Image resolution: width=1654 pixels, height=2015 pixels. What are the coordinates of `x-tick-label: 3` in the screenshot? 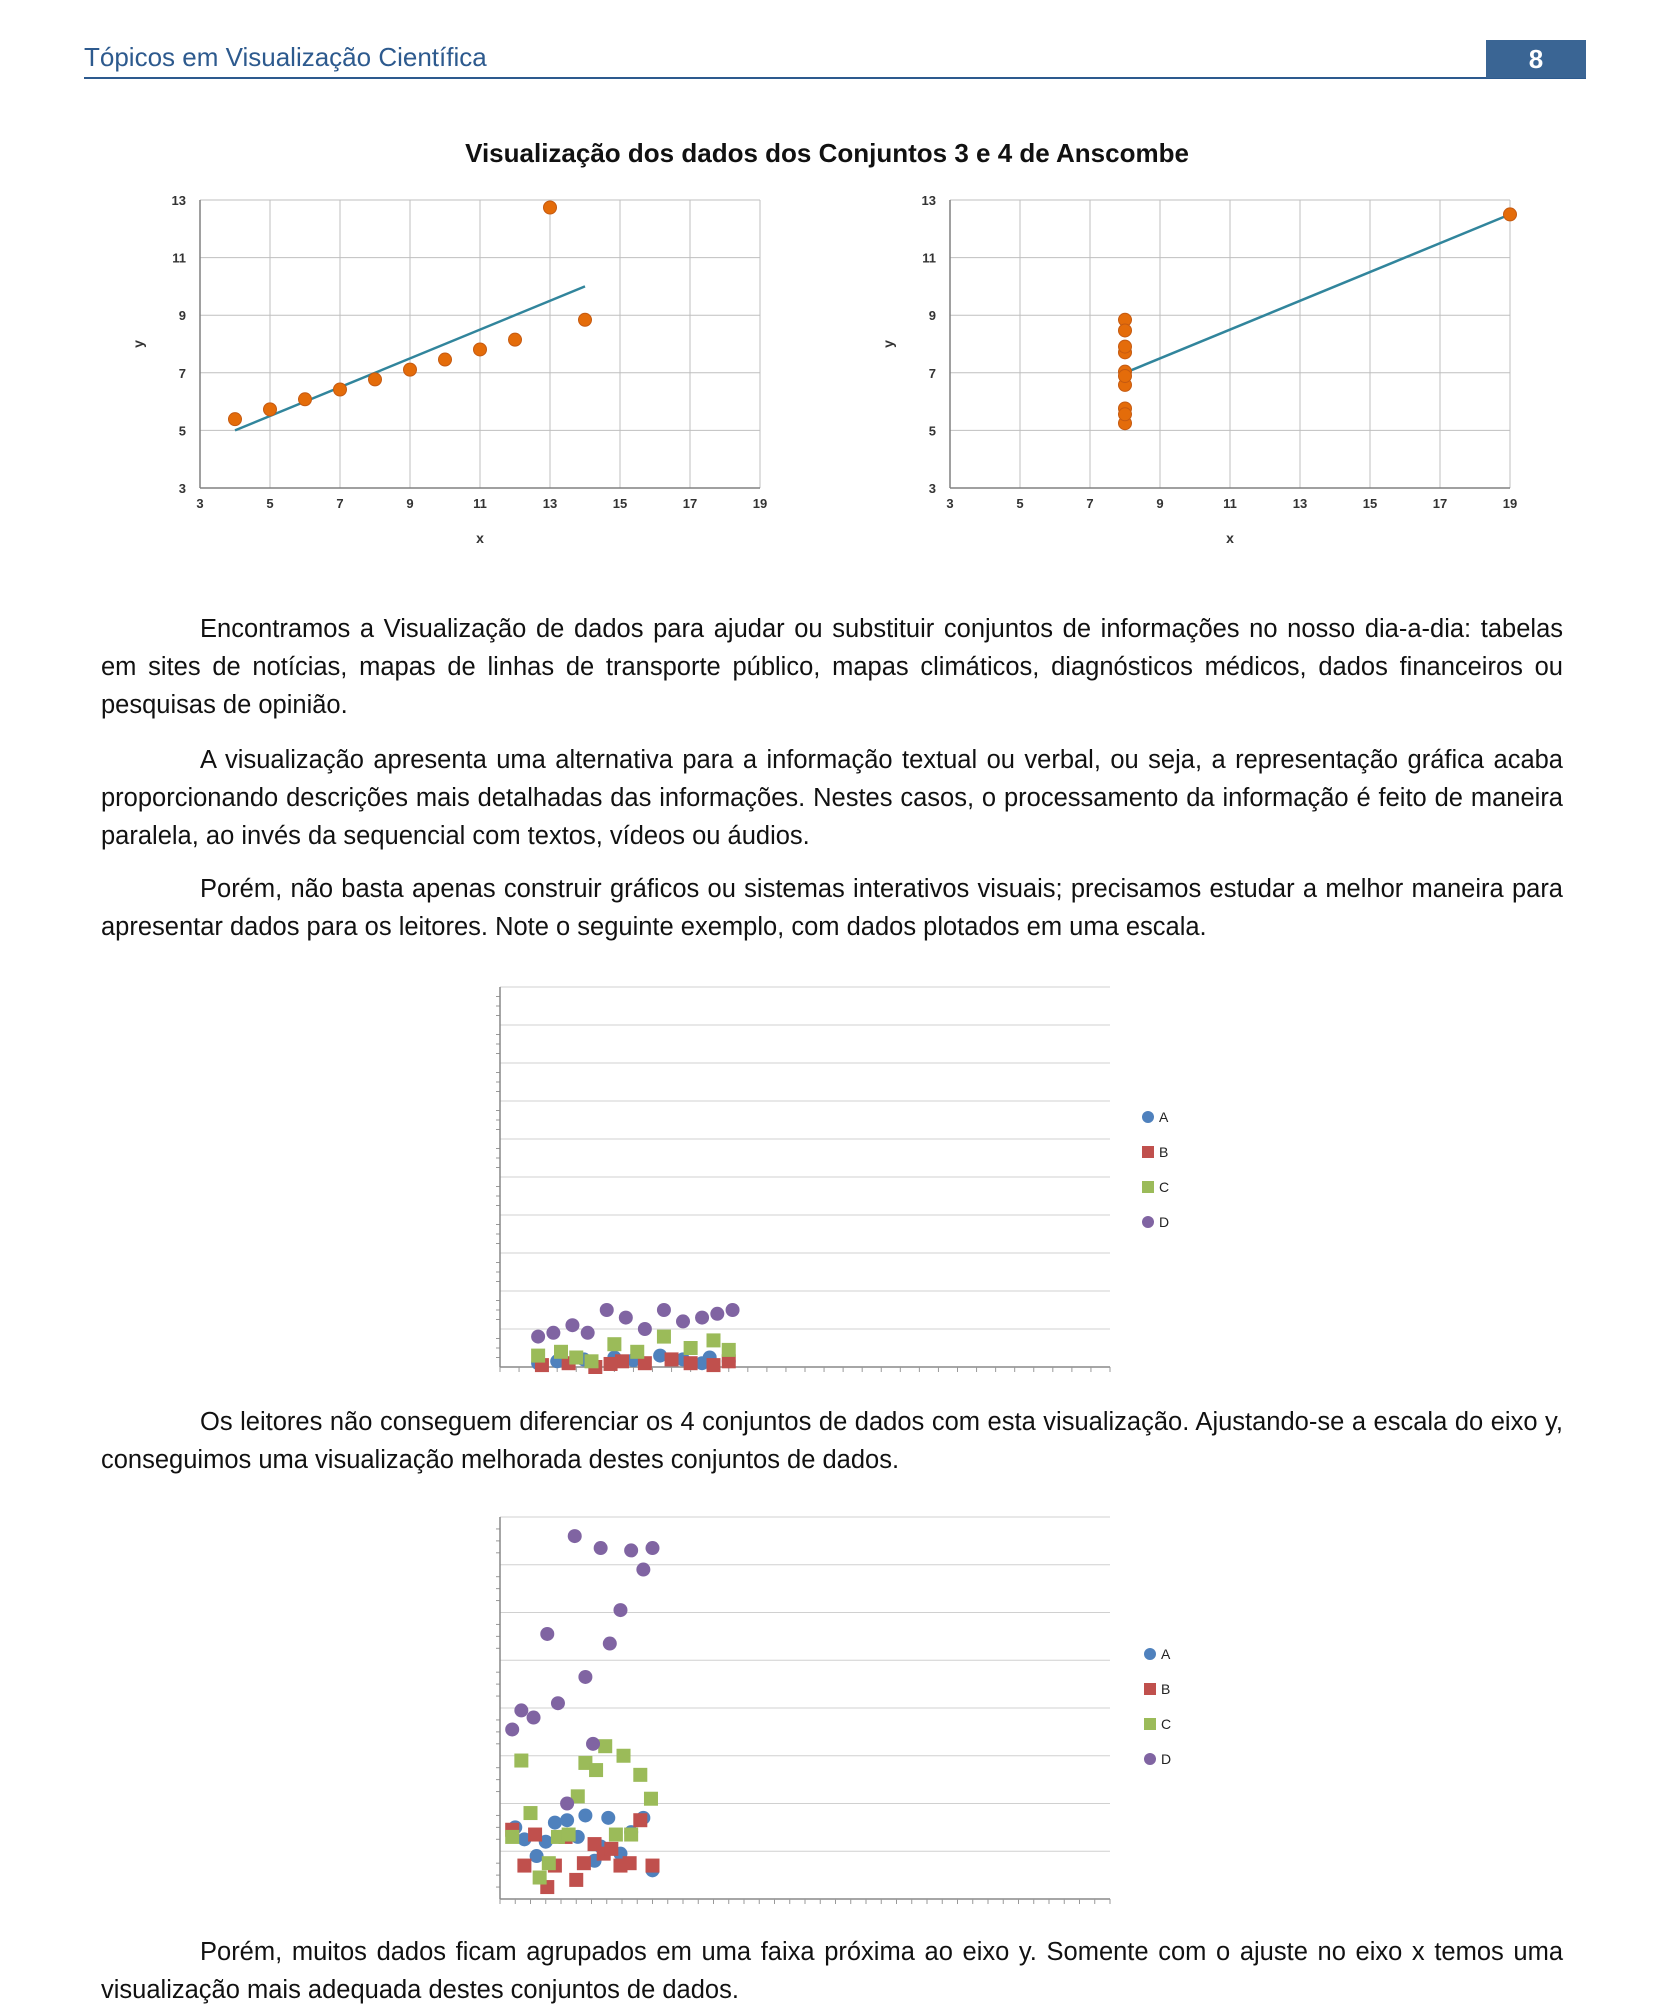 It's located at (199, 503).